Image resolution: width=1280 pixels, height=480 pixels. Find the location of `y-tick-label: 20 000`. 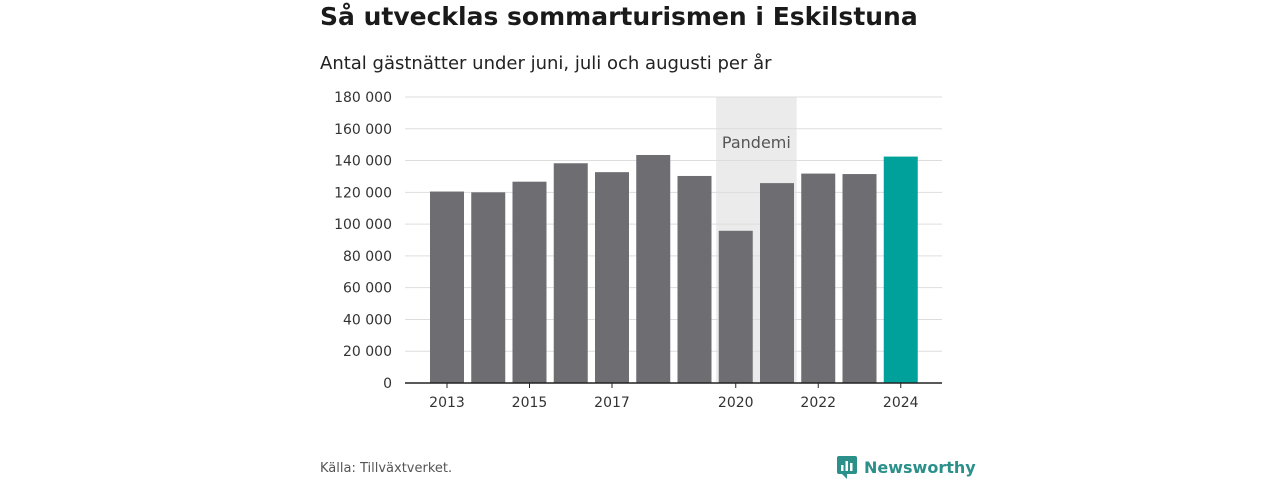

y-tick-label: 20 000 is located at coordinates (367, 352).